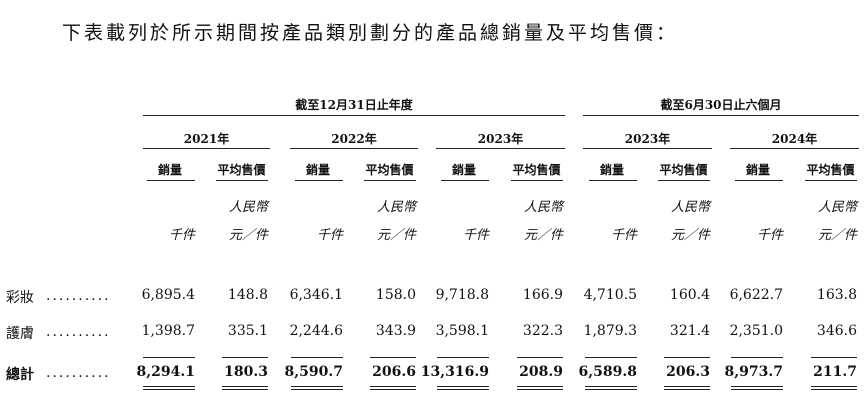 The image size is (865, 411). I want to click on total-cell: 180.3, so click(246, 372).